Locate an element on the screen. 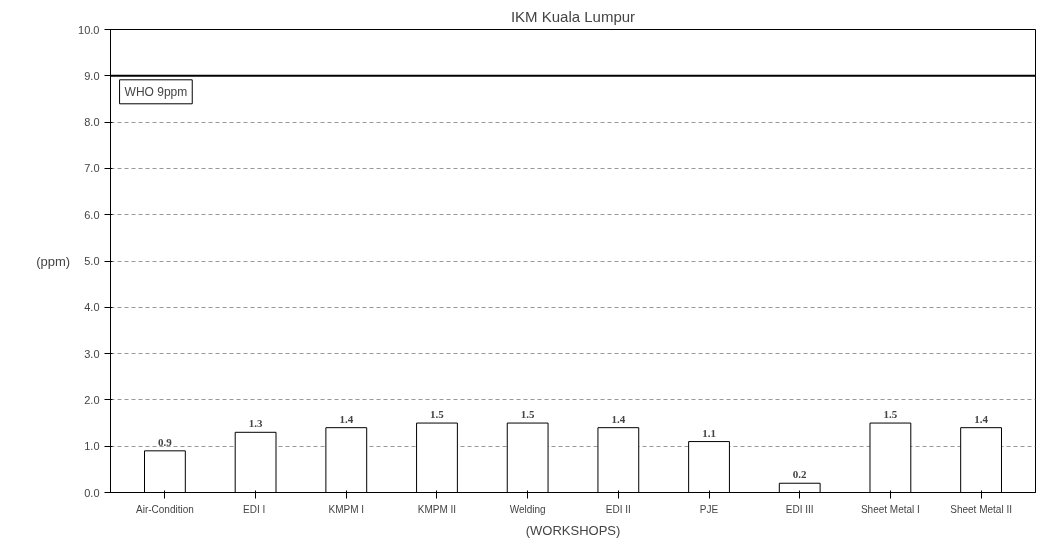 Image resolution: width=1056 pixels, height=557 pixels. data-label: 0.2 is located at coordinates (800, 474).